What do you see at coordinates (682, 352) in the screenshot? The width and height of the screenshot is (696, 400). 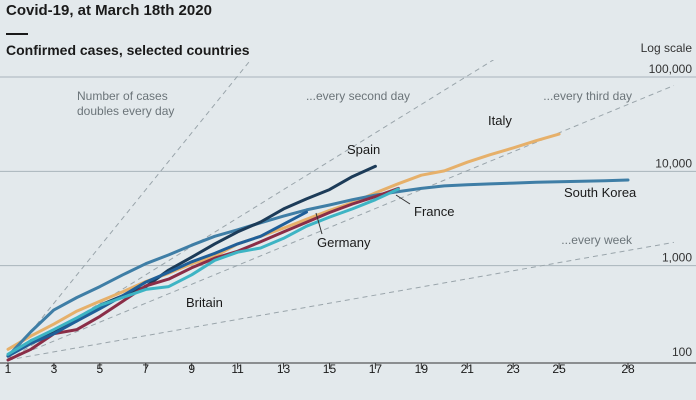 I see `y-tick-100: 100` at bounding box center [682, 352].